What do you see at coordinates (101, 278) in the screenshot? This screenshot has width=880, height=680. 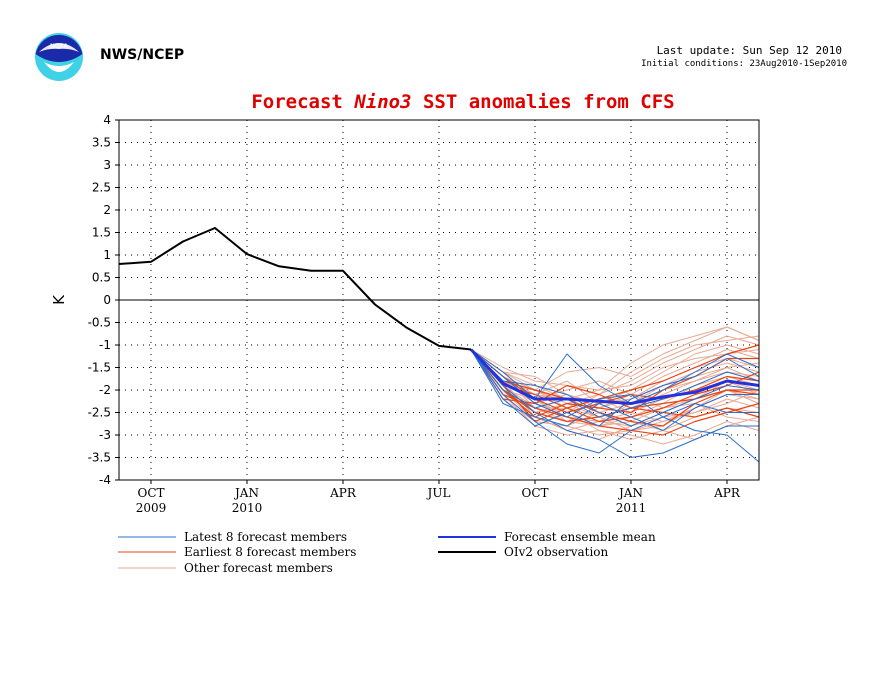 I see `y-tick-label: 0.5` at bounding box center [101, 278].